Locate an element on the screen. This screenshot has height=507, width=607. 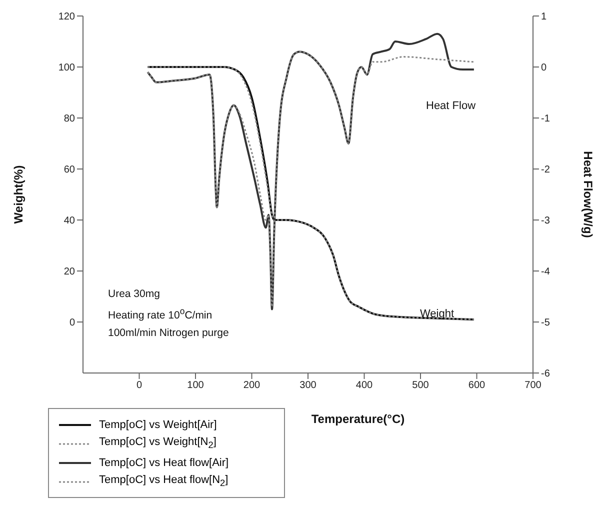
x-tick-label: 100 is located at coordinates (195, 386).